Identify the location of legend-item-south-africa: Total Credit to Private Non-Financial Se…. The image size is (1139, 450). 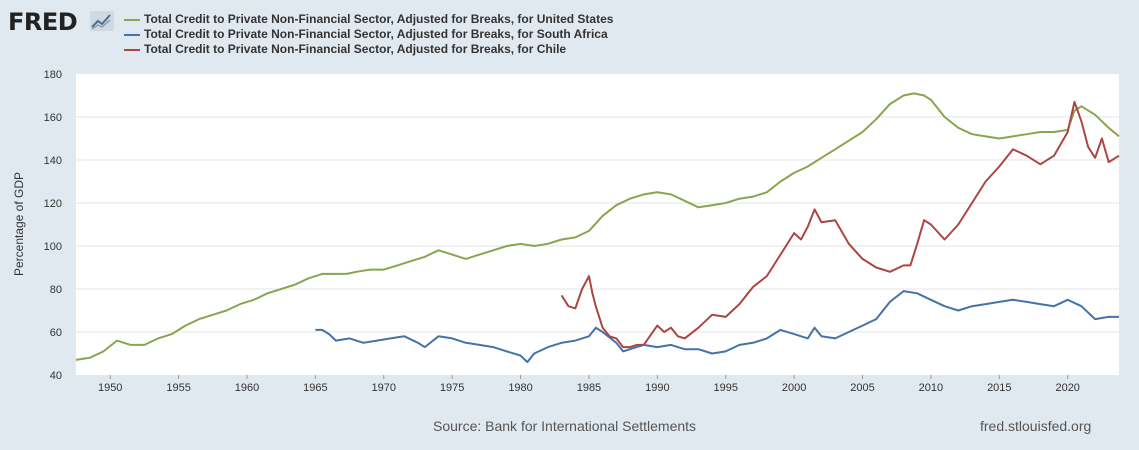
(368, 34).